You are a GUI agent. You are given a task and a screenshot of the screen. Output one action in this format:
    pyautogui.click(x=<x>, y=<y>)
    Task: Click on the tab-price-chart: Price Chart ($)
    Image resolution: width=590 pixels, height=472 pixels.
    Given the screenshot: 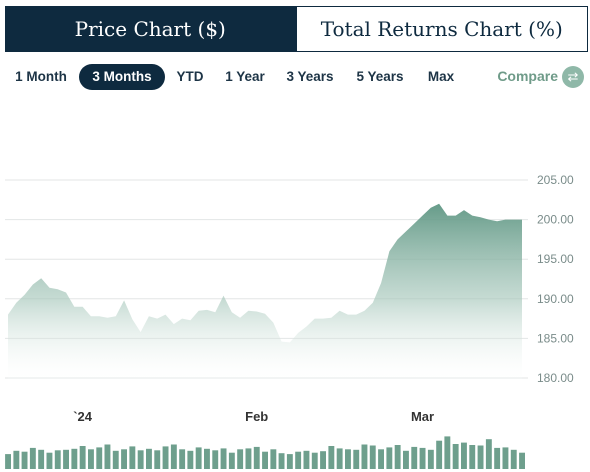 What is the action you would take?
    pyautogui.click(x=150, y=29)
    